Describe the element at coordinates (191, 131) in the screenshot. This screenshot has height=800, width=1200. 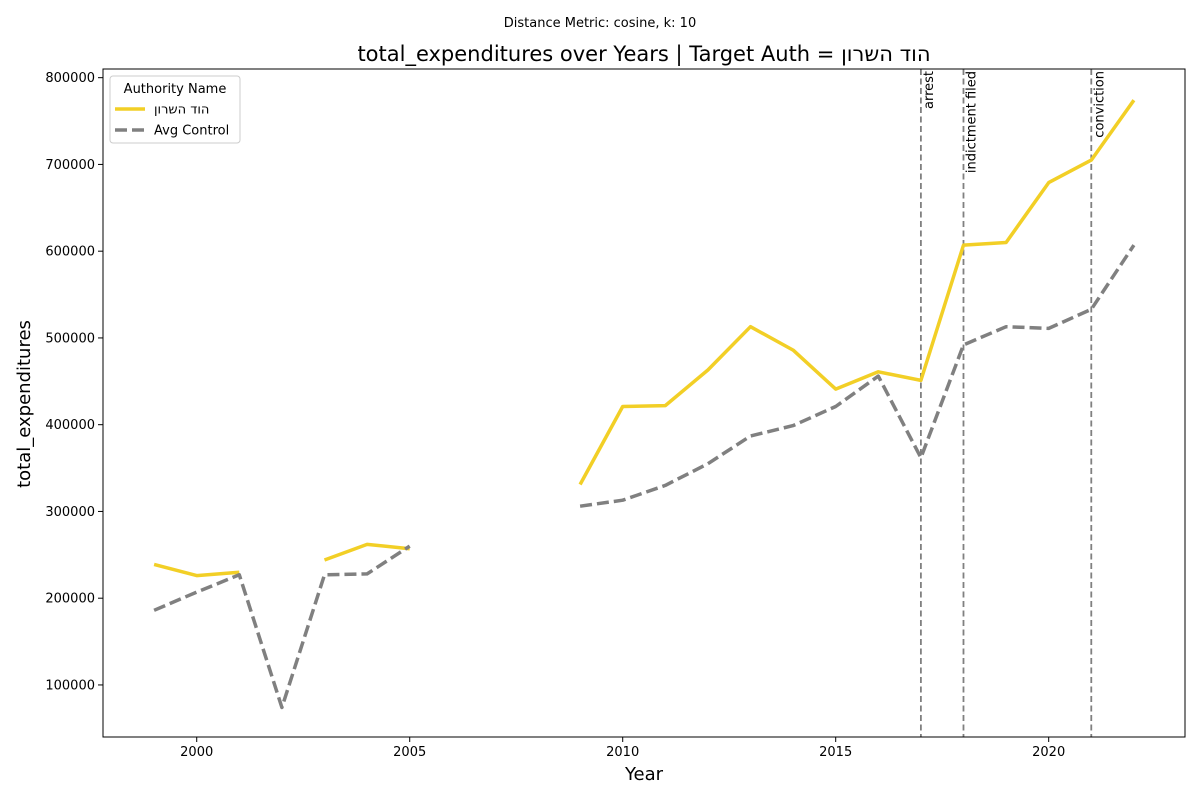
I see `legend-label-1: Avg Control` at that location.